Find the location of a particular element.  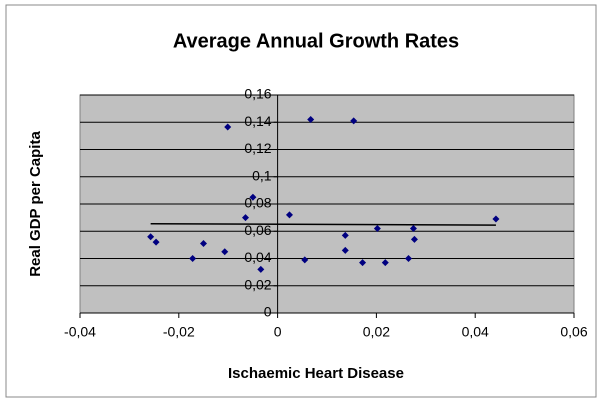

x-tick-label: 0,06 is located at coordinates (573, 332).